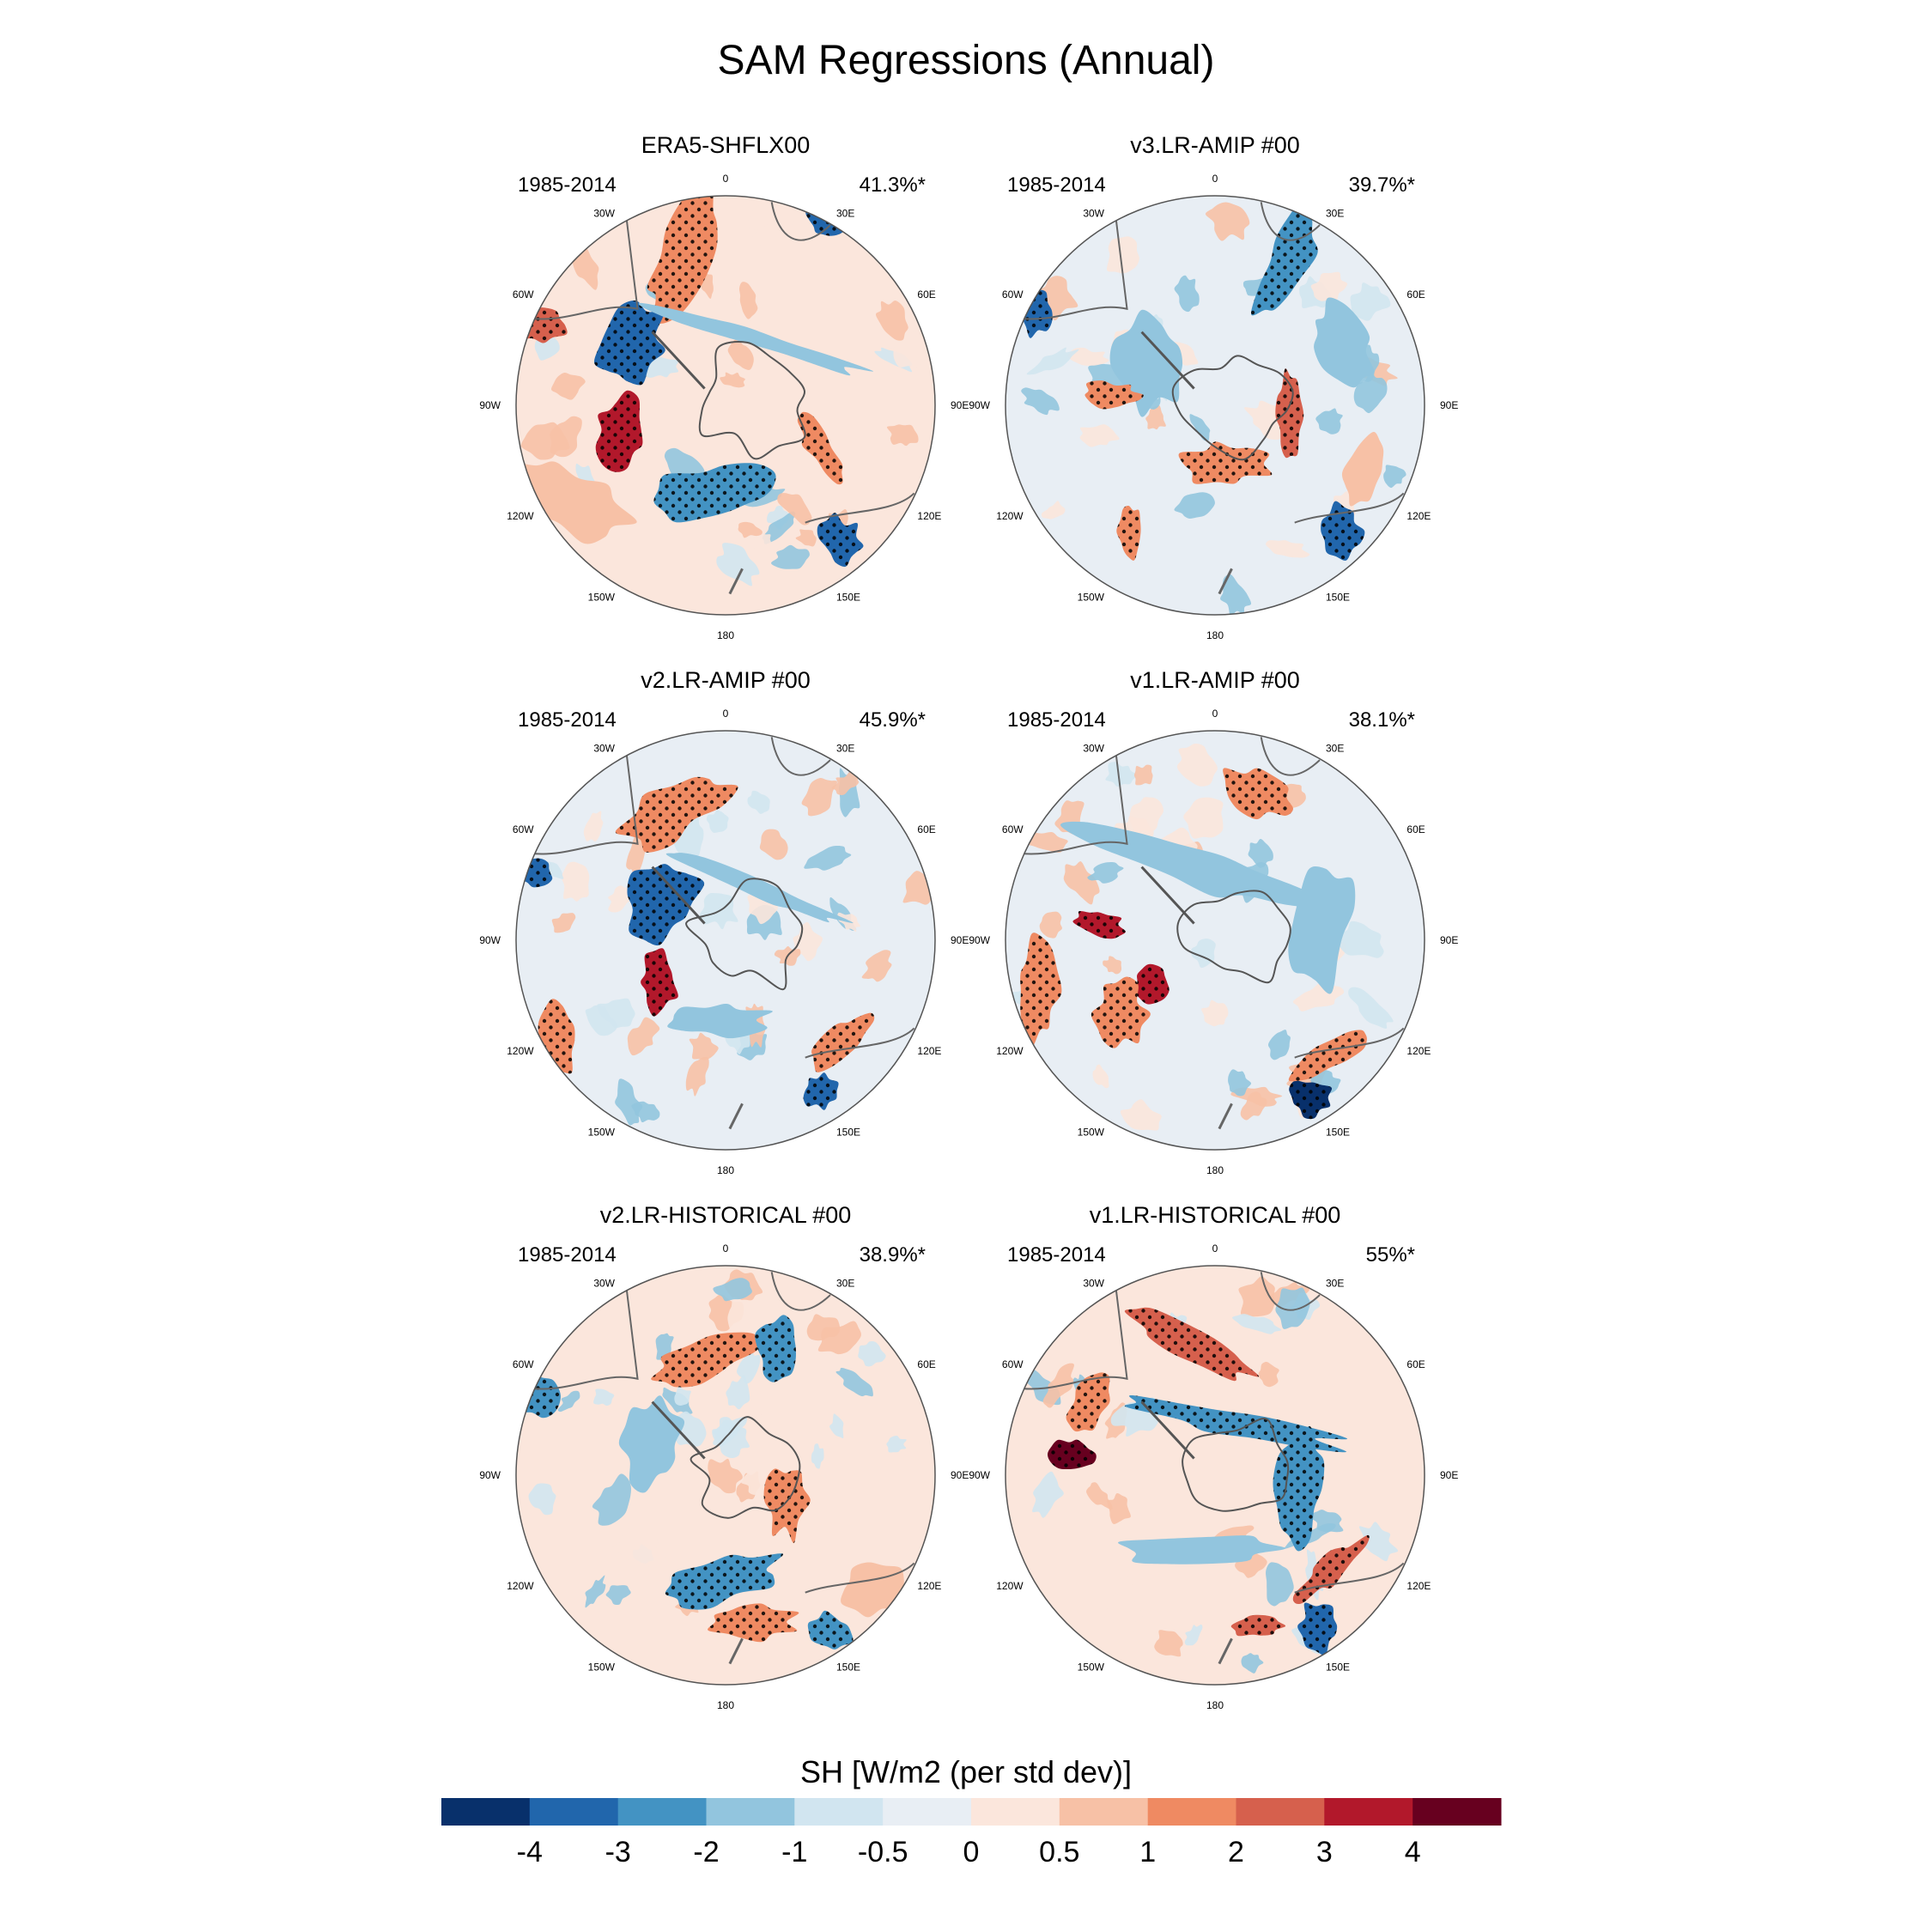  What do you see at coordinates (1215, 680) in the screenshot?
I see `panel-title: v1.LR-AMIP #00` at bounding box center [1215, 680].